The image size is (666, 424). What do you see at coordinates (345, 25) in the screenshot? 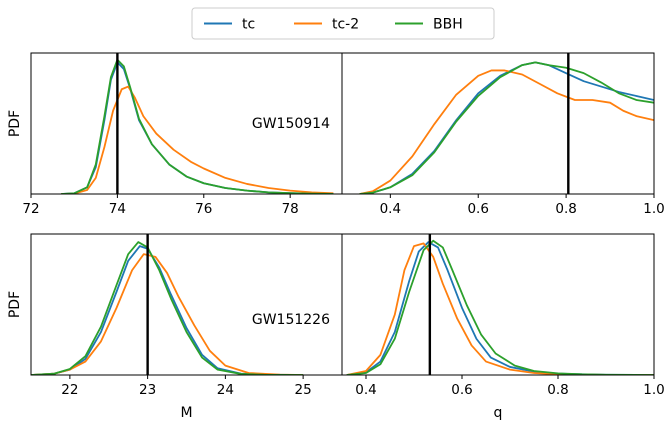
I see `legend-label-tc-2: tc-2` at bounding box center [345, 25].